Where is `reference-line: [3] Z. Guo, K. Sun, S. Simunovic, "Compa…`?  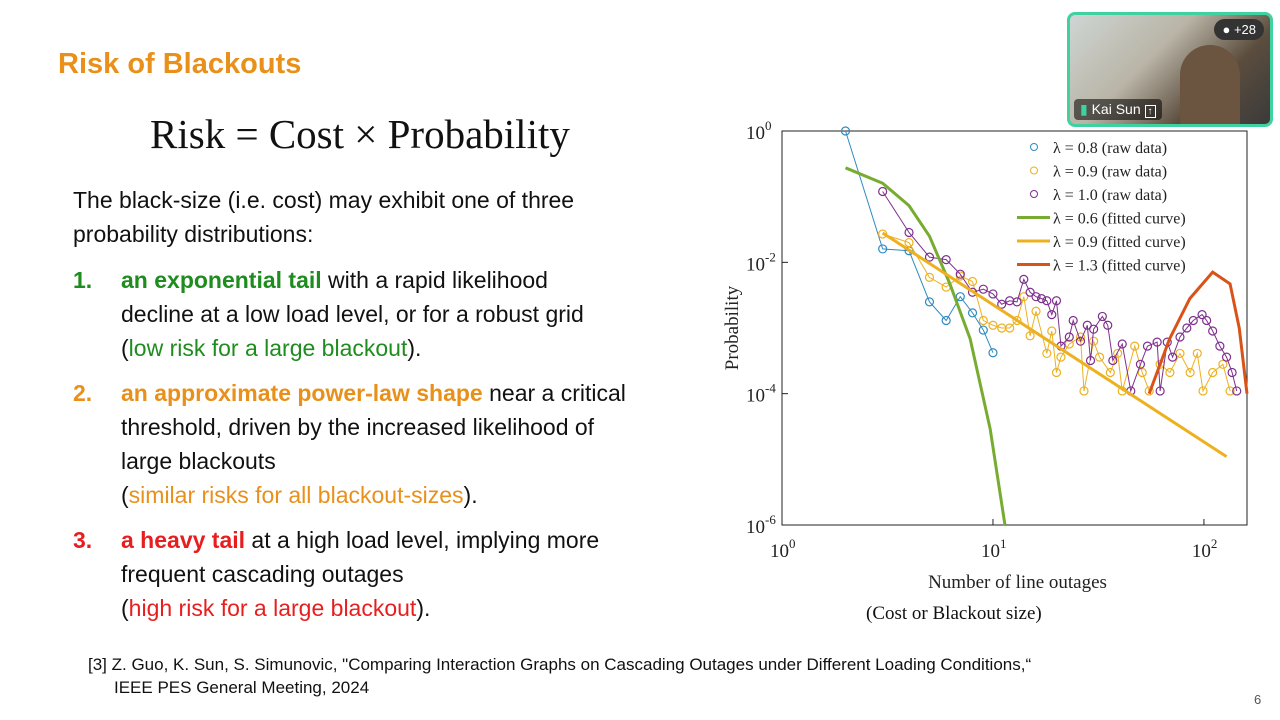 reference-line: [3] Z. Guo, K. Sun, S. Simunovic, "Compa… is located at coordinates (560, 664).